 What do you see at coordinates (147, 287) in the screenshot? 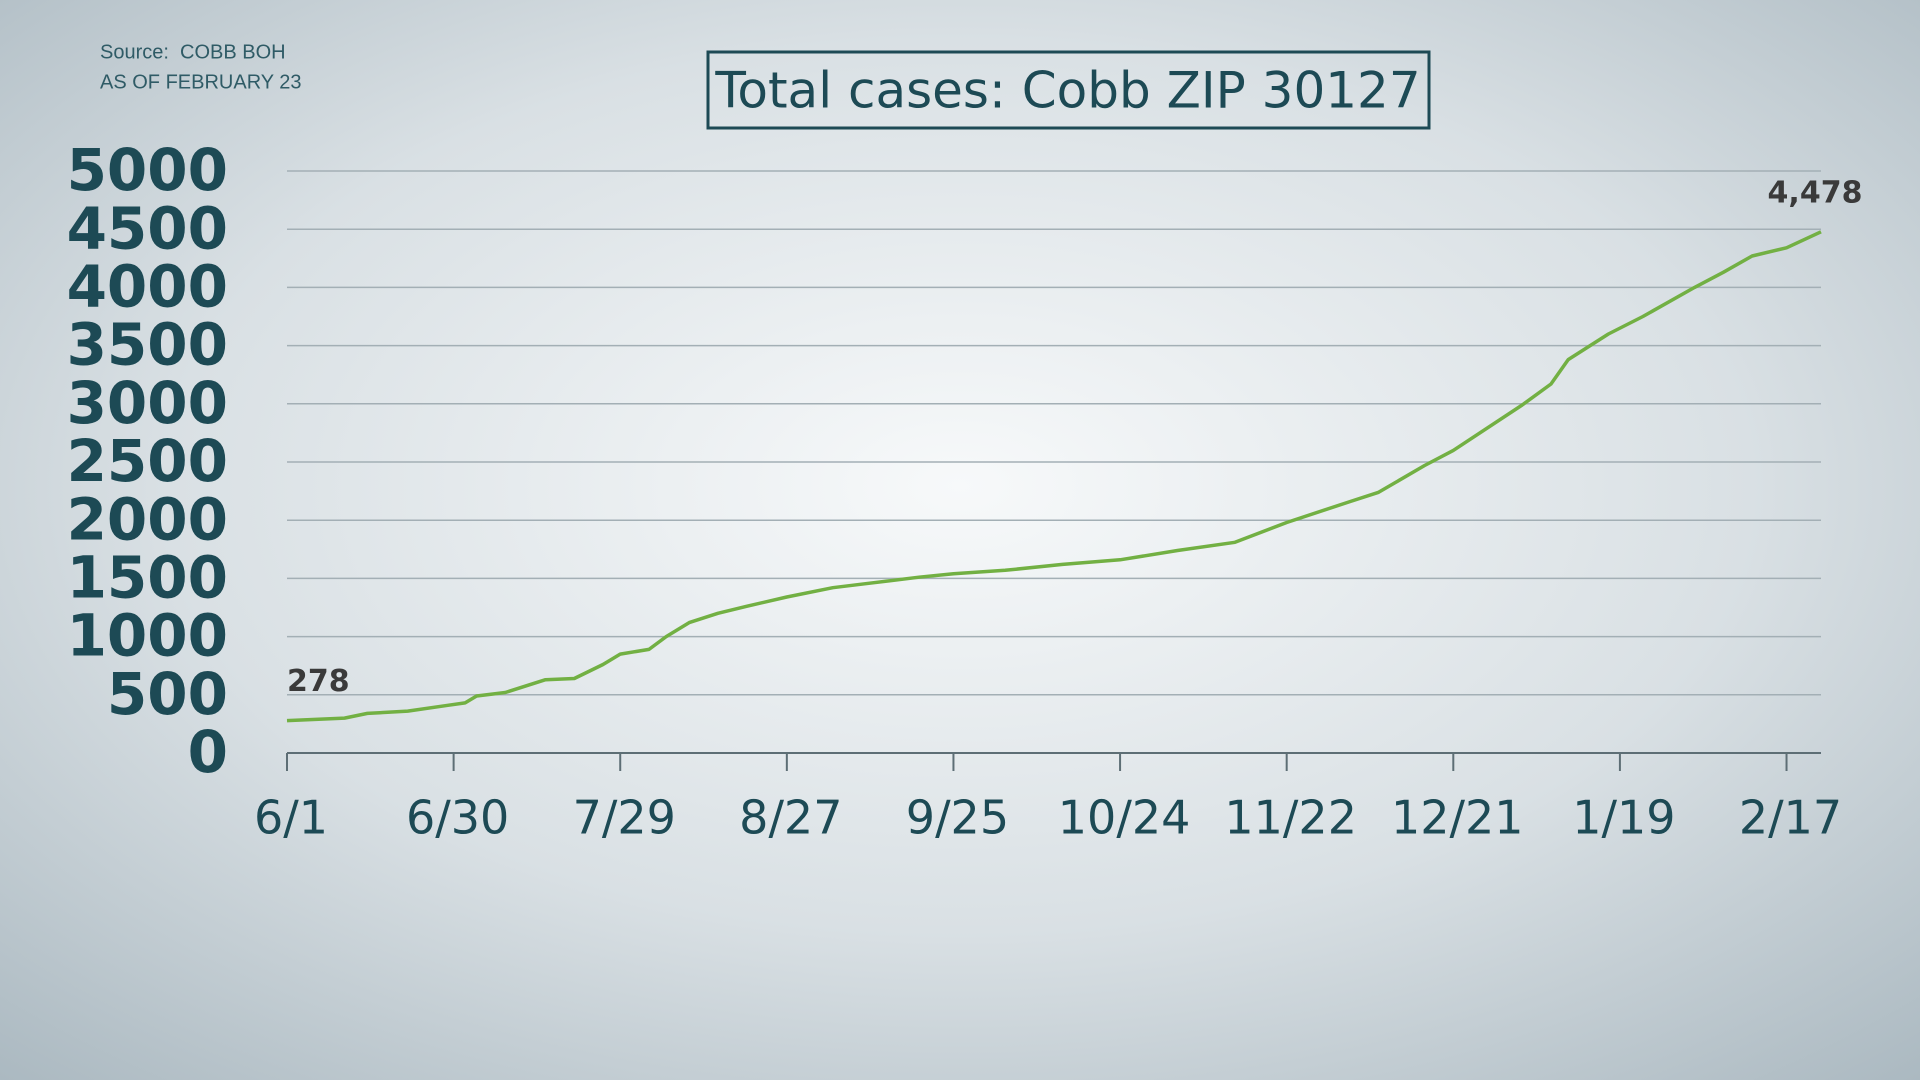
I see `y-tick-label: 4000` at bounding box center [147, 287].